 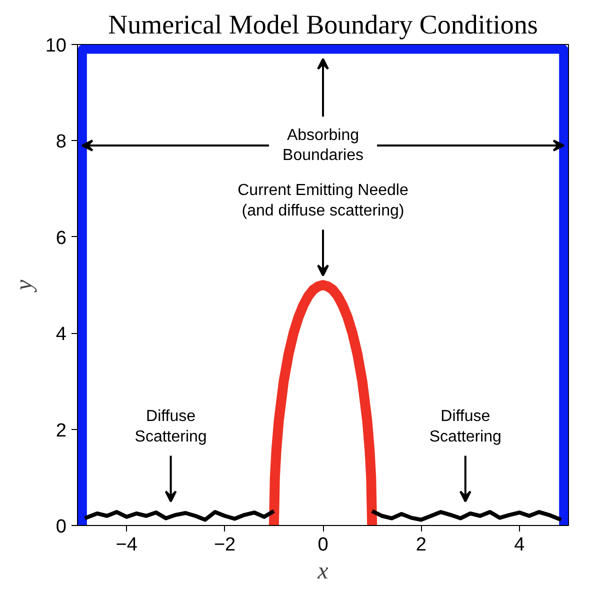 I want to click on x-tick-label: 4, so click(x=520, y=545).